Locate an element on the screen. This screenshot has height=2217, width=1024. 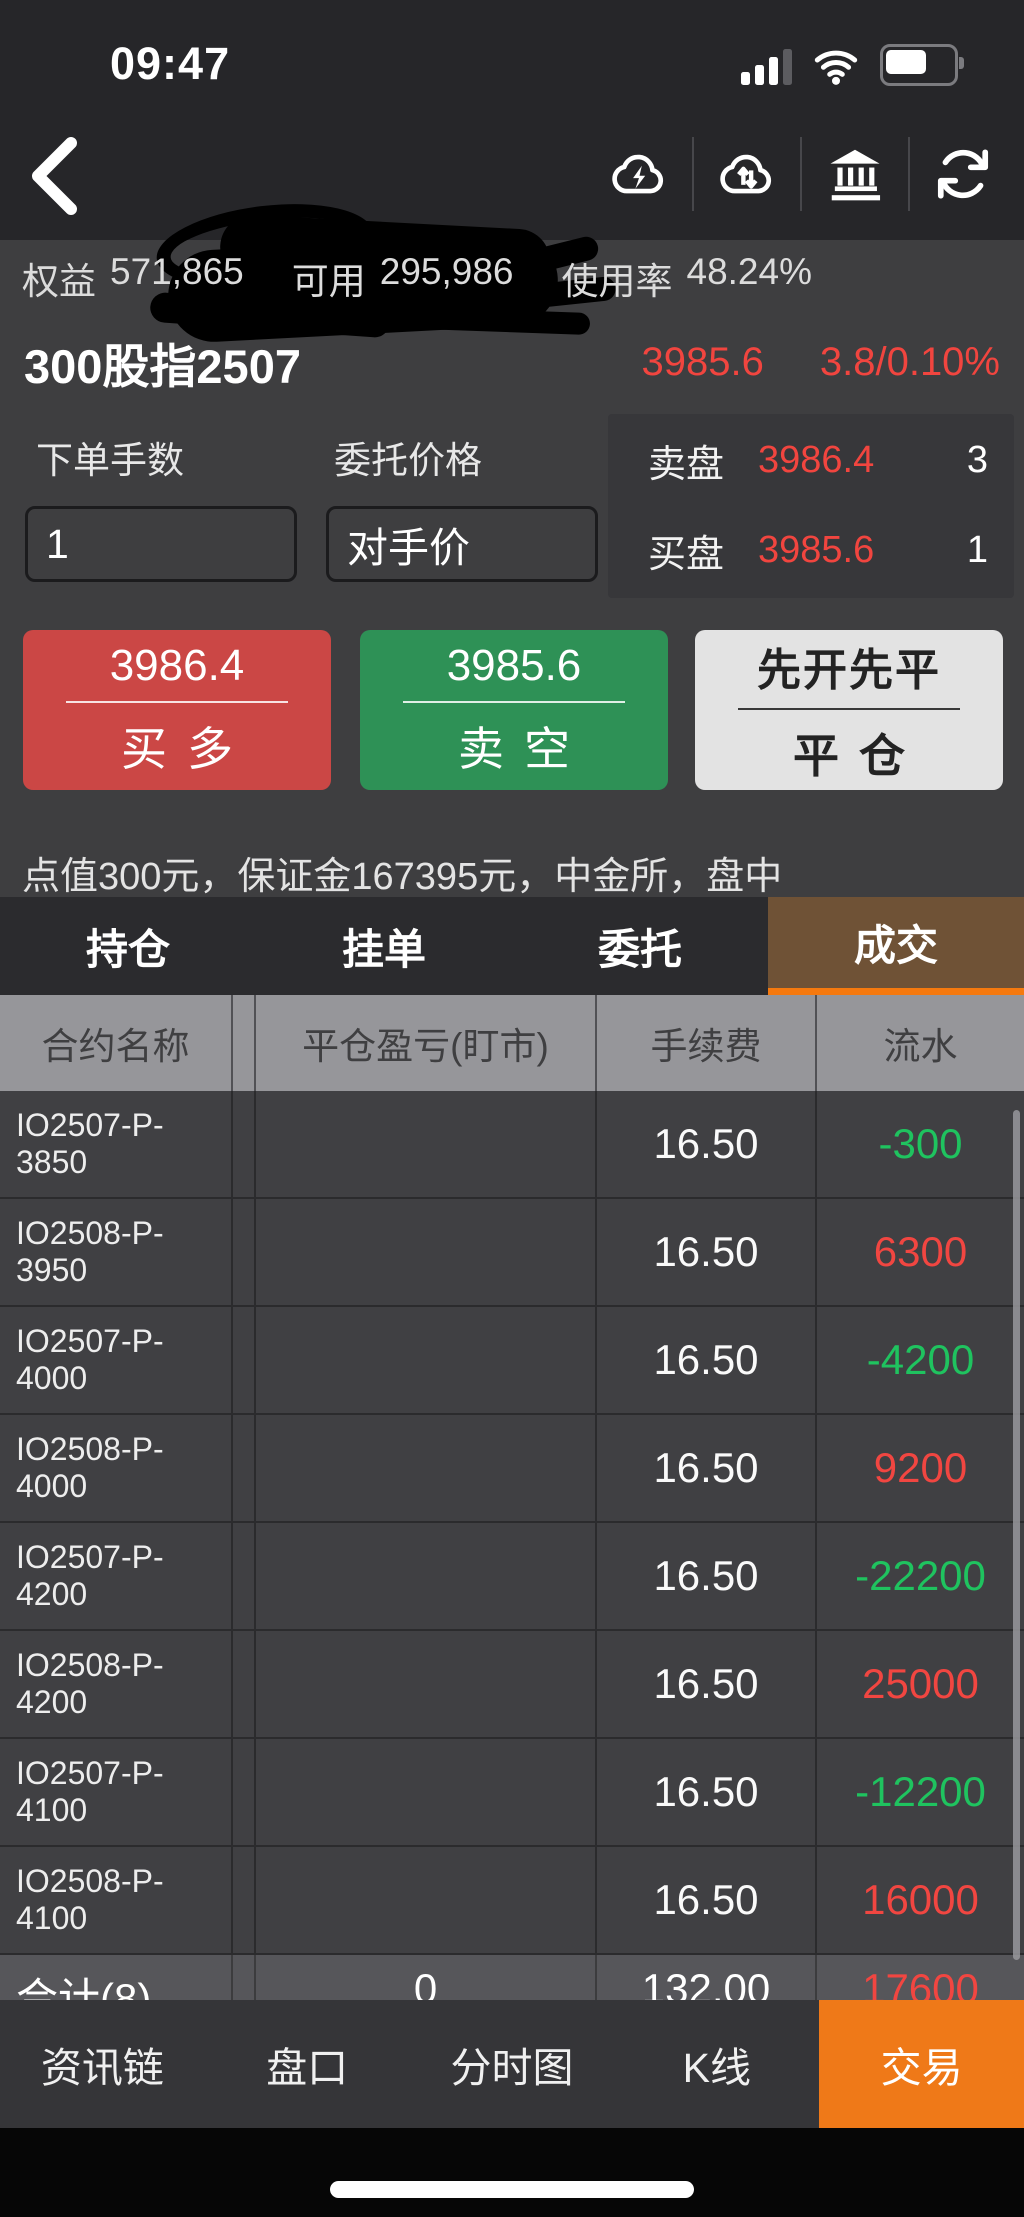
depth-quote-panel: 卖盘 3986.4 3 买盘 3985.6 1 is located at coordinates (811, 506).